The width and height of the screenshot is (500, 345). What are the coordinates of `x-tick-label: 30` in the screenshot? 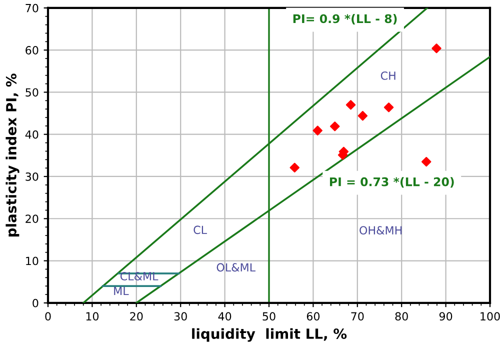 It's located at (180, 316).